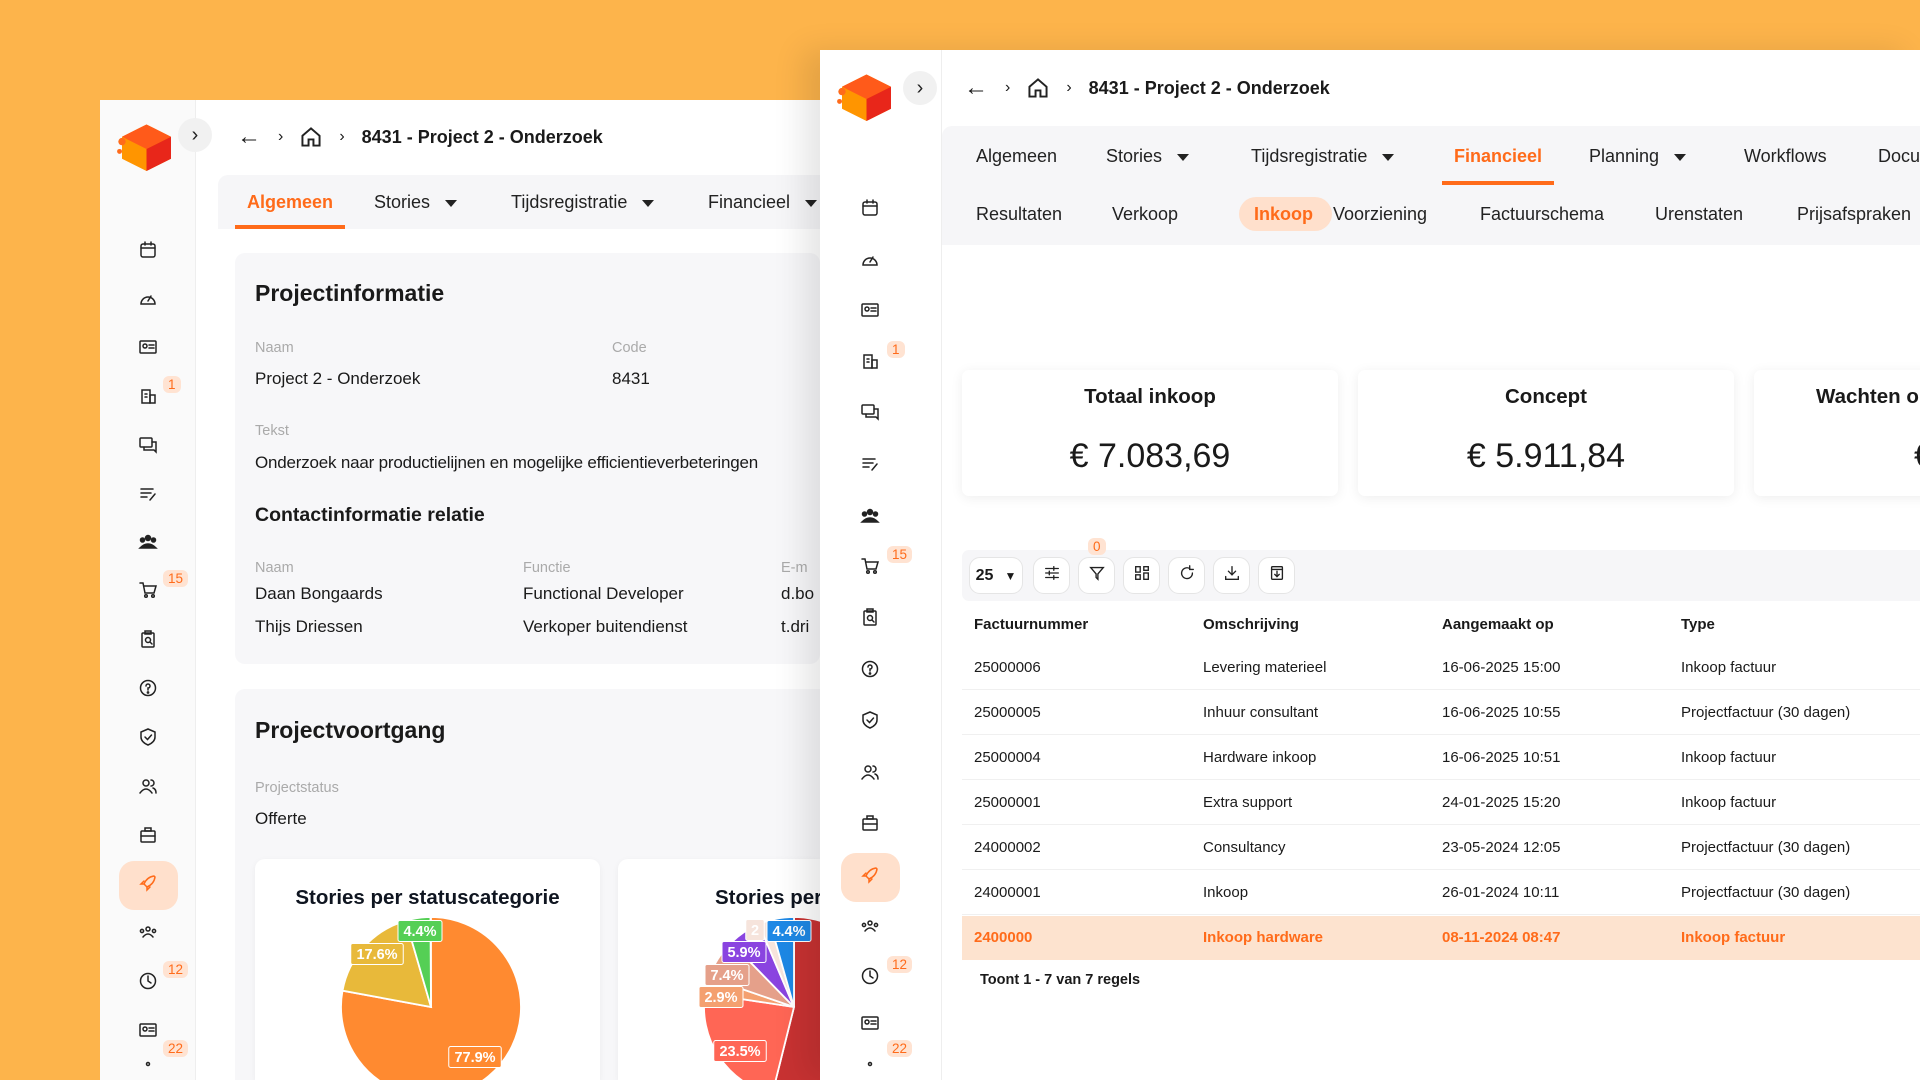 The image size is (1920, 1080). Describe the element at coordinates (1186, 575) in the screenshot. I see `refresh-button` at that location.